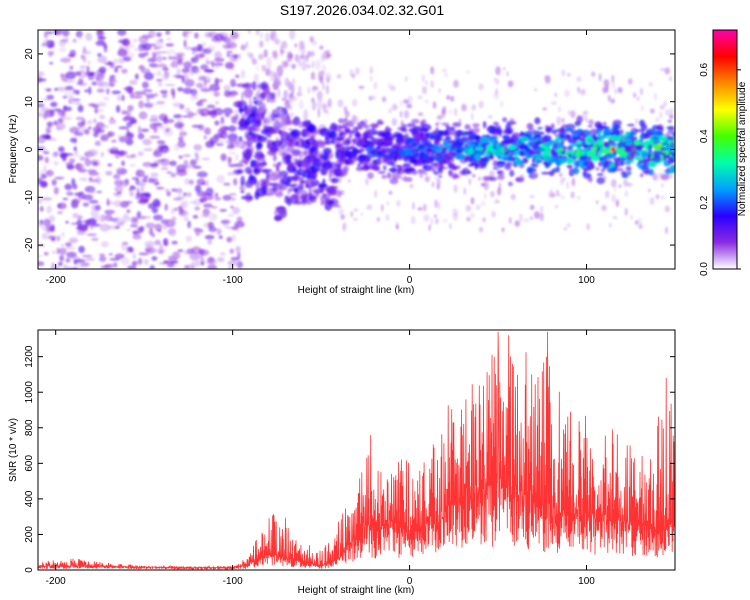 This screenshot has height=600, width=750. I want to click on x-tick-label: -100, so click(233, 581).